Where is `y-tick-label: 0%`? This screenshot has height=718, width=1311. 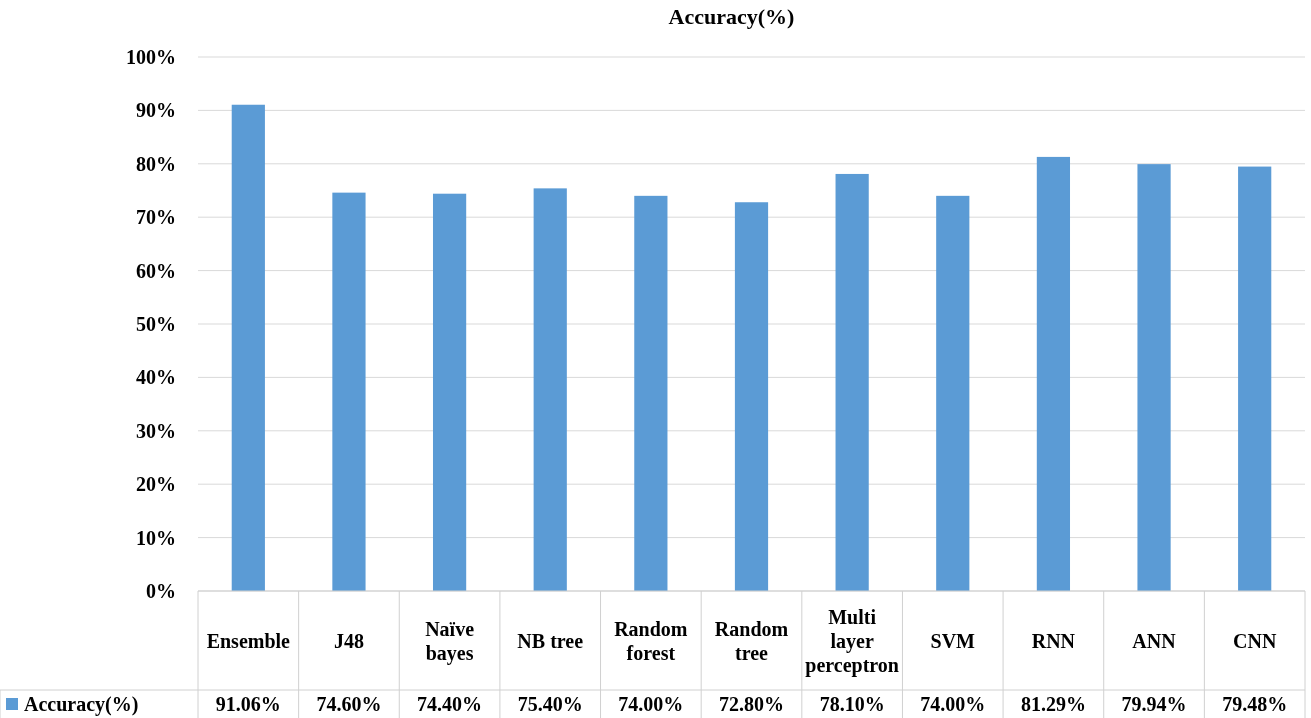
y-tick-label: 0% is located at coordinates (161, 591).